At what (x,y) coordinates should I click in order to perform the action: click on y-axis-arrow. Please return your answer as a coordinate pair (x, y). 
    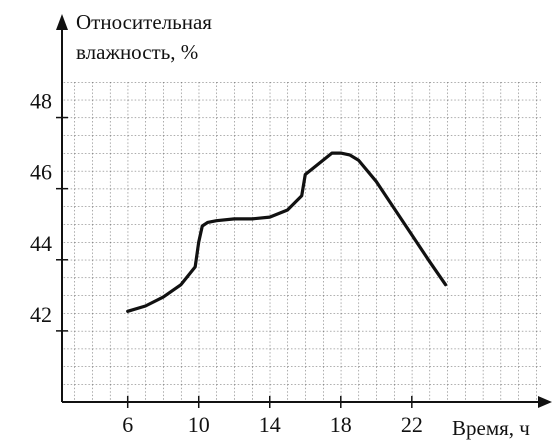
    Looking at the image, I should click on (62, 22).